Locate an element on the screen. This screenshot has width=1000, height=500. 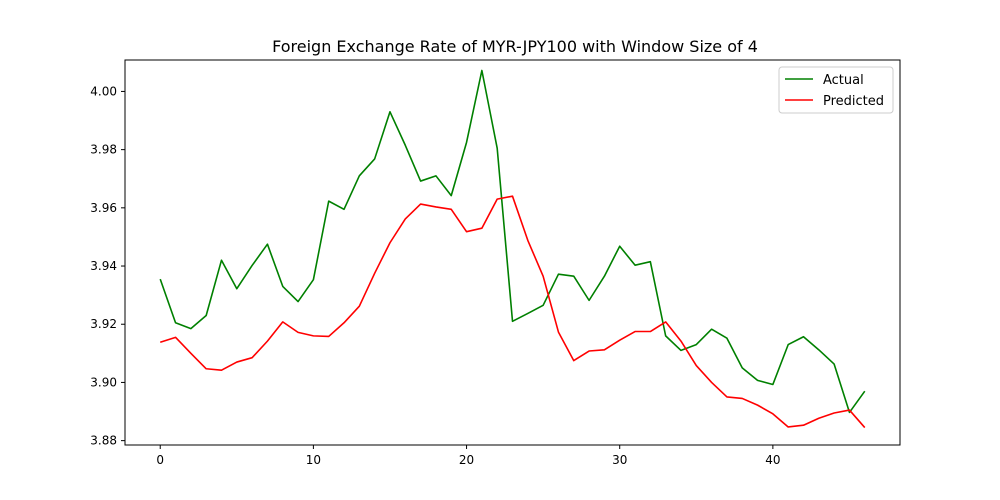
y-tick-label: 3.92 is located at coordinates (103, 324).